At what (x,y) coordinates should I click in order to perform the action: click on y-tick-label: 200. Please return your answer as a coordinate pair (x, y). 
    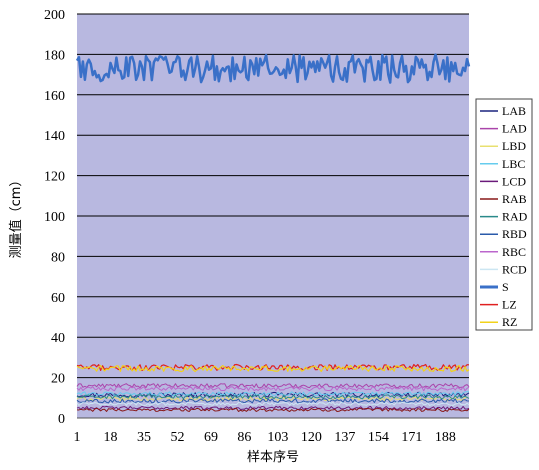
    Looking at the image, I should click on (54, 15).